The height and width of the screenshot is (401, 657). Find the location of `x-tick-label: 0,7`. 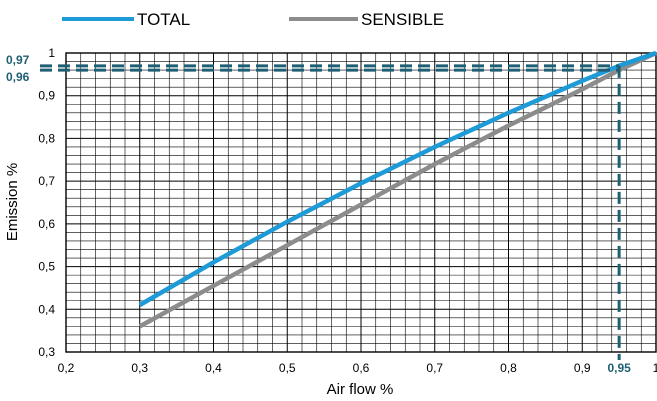

x-tick-label: 0,7 is located at coordinates (434, 368).